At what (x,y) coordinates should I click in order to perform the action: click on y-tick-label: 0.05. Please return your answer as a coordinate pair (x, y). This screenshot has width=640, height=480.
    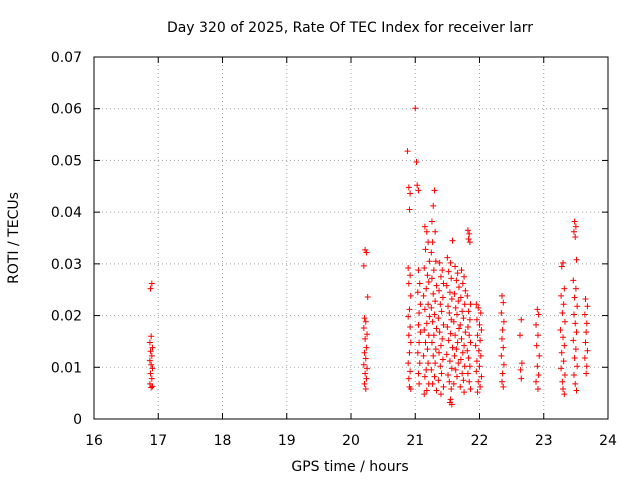
    Looking at the image, I should click on (66, 161).